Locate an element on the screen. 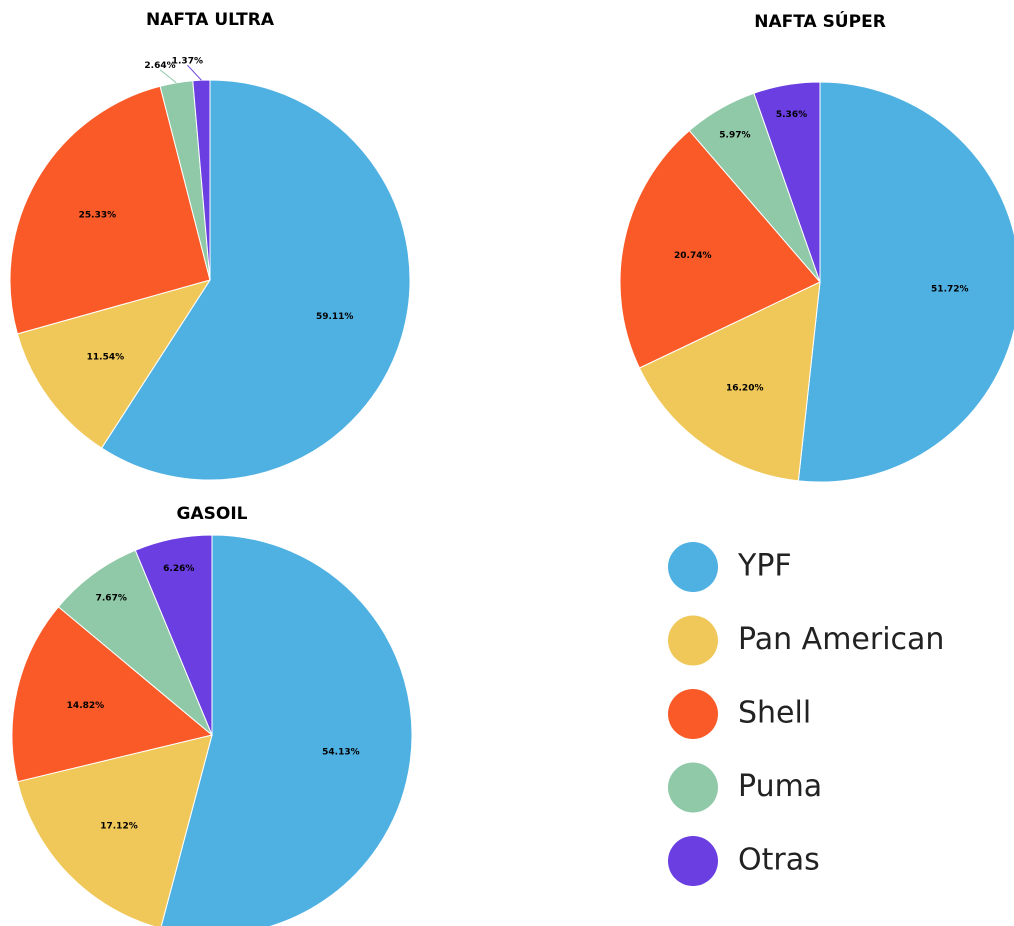 The height and width of the screenshot is (926, 1014). value-label: 6.26% is located at coordinates (178, 569).